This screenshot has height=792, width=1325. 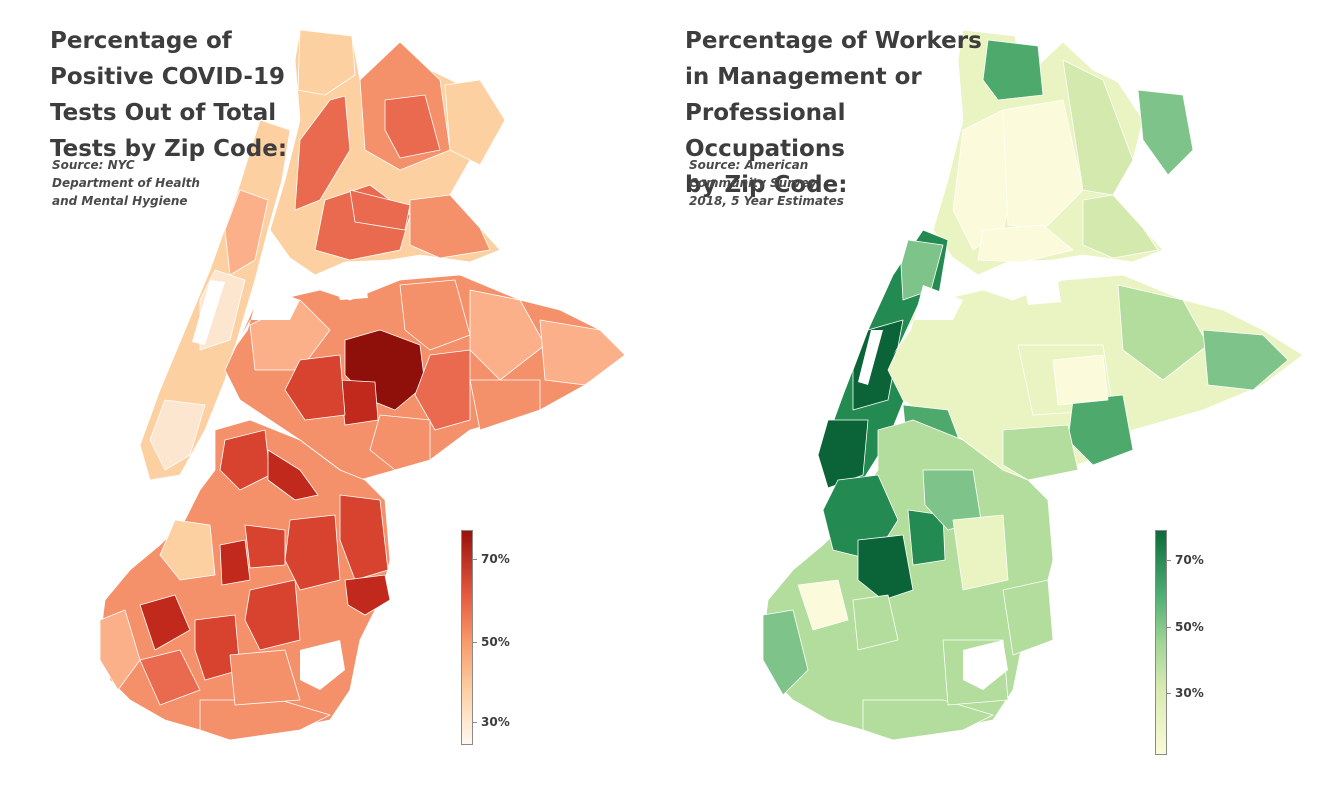 What do you see at coordinates (177, 435) in the screenshot?
I see `manhattan-lower-region` at bounding box center [177, 435].